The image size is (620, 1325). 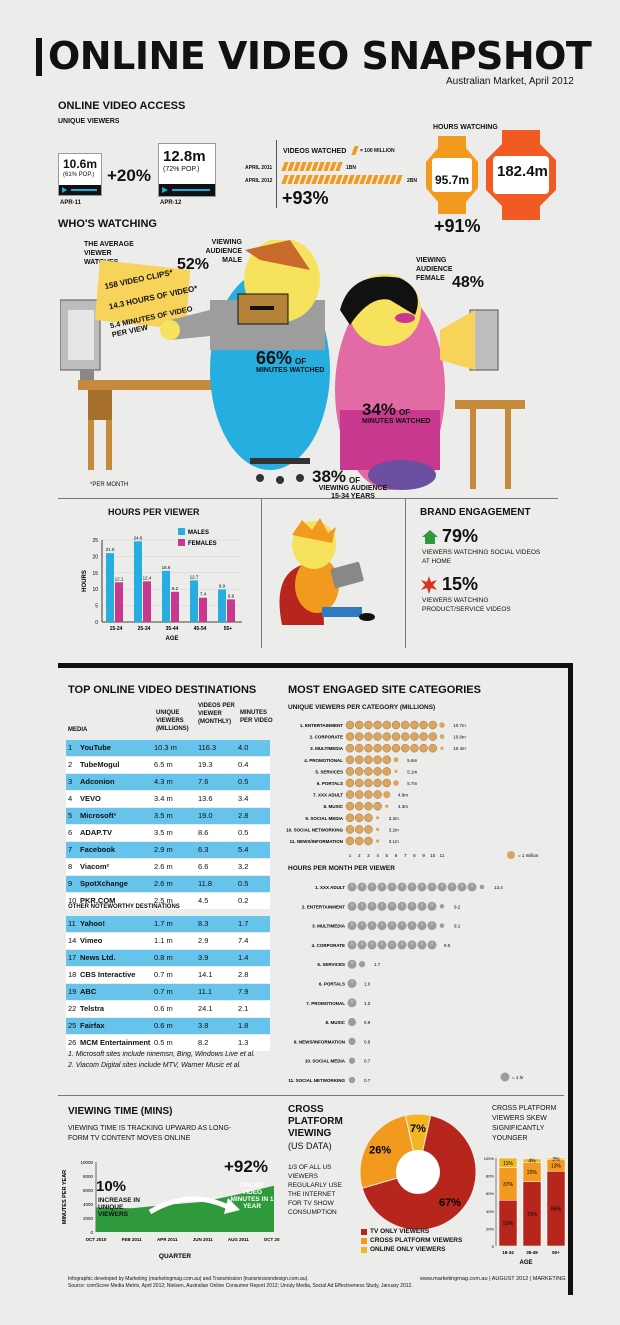 I want to click on cell-name: SpotXchange, so click(x=104, y=883).